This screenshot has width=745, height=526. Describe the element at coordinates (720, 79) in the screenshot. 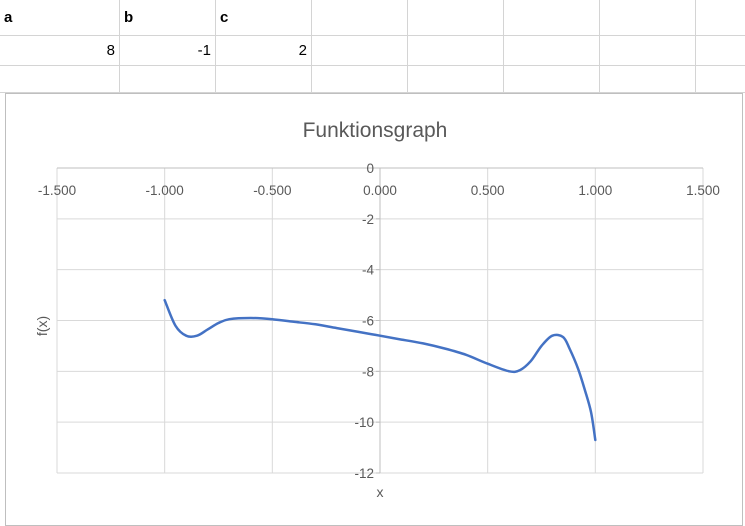

I see `cell-h3` at that location.